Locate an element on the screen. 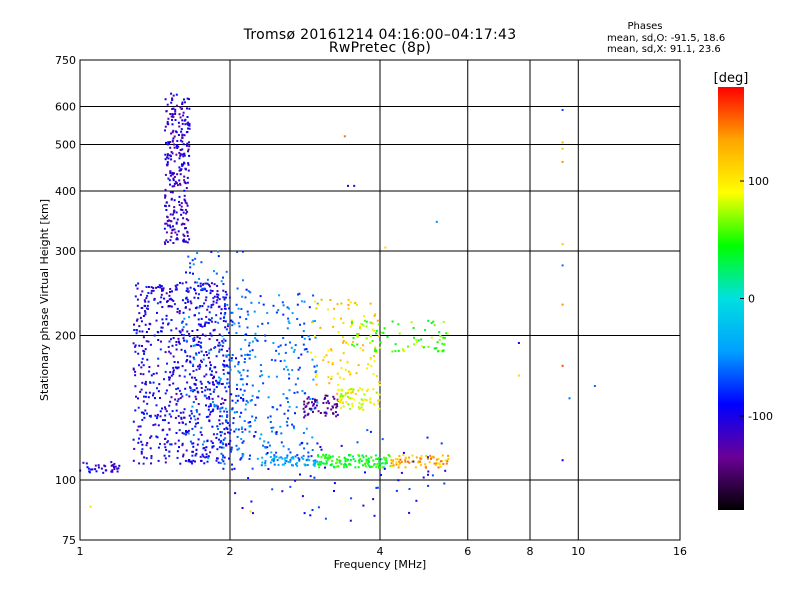 This screenshot has width=800, height=600. y-axis-label: Stationary phase Virtual Height [km] is located at coordinates (44, 300).